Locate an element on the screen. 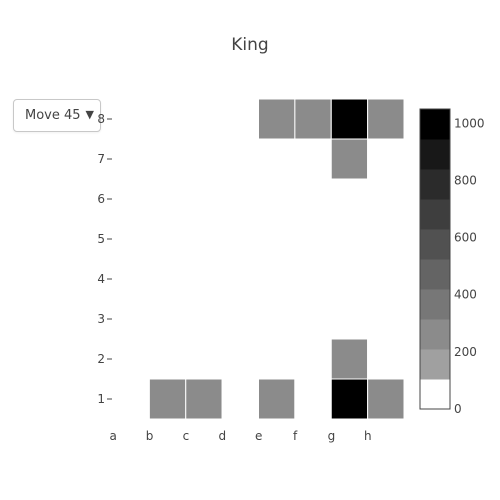 This screenshot has height=500, width=500. y-tick-label: 5 is located at coordinates (101, 239).